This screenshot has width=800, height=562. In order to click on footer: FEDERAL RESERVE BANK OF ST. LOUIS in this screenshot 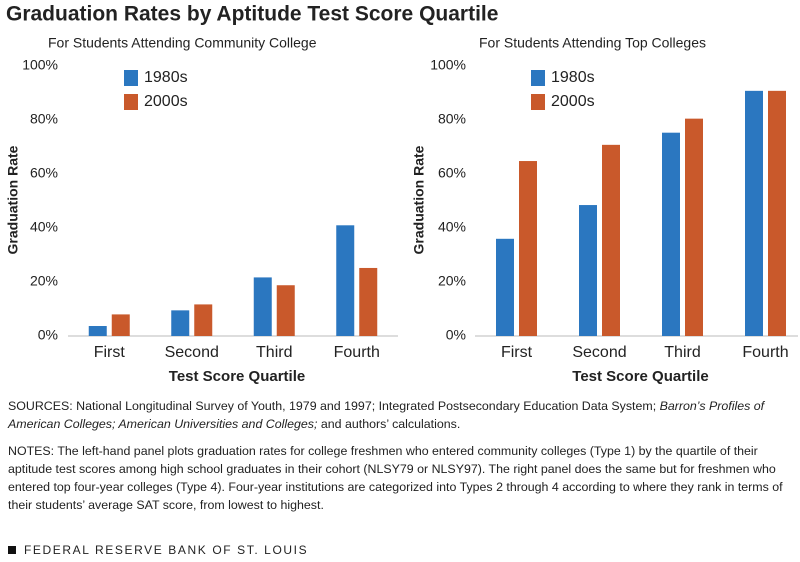, I will do `click(158, 550)`.